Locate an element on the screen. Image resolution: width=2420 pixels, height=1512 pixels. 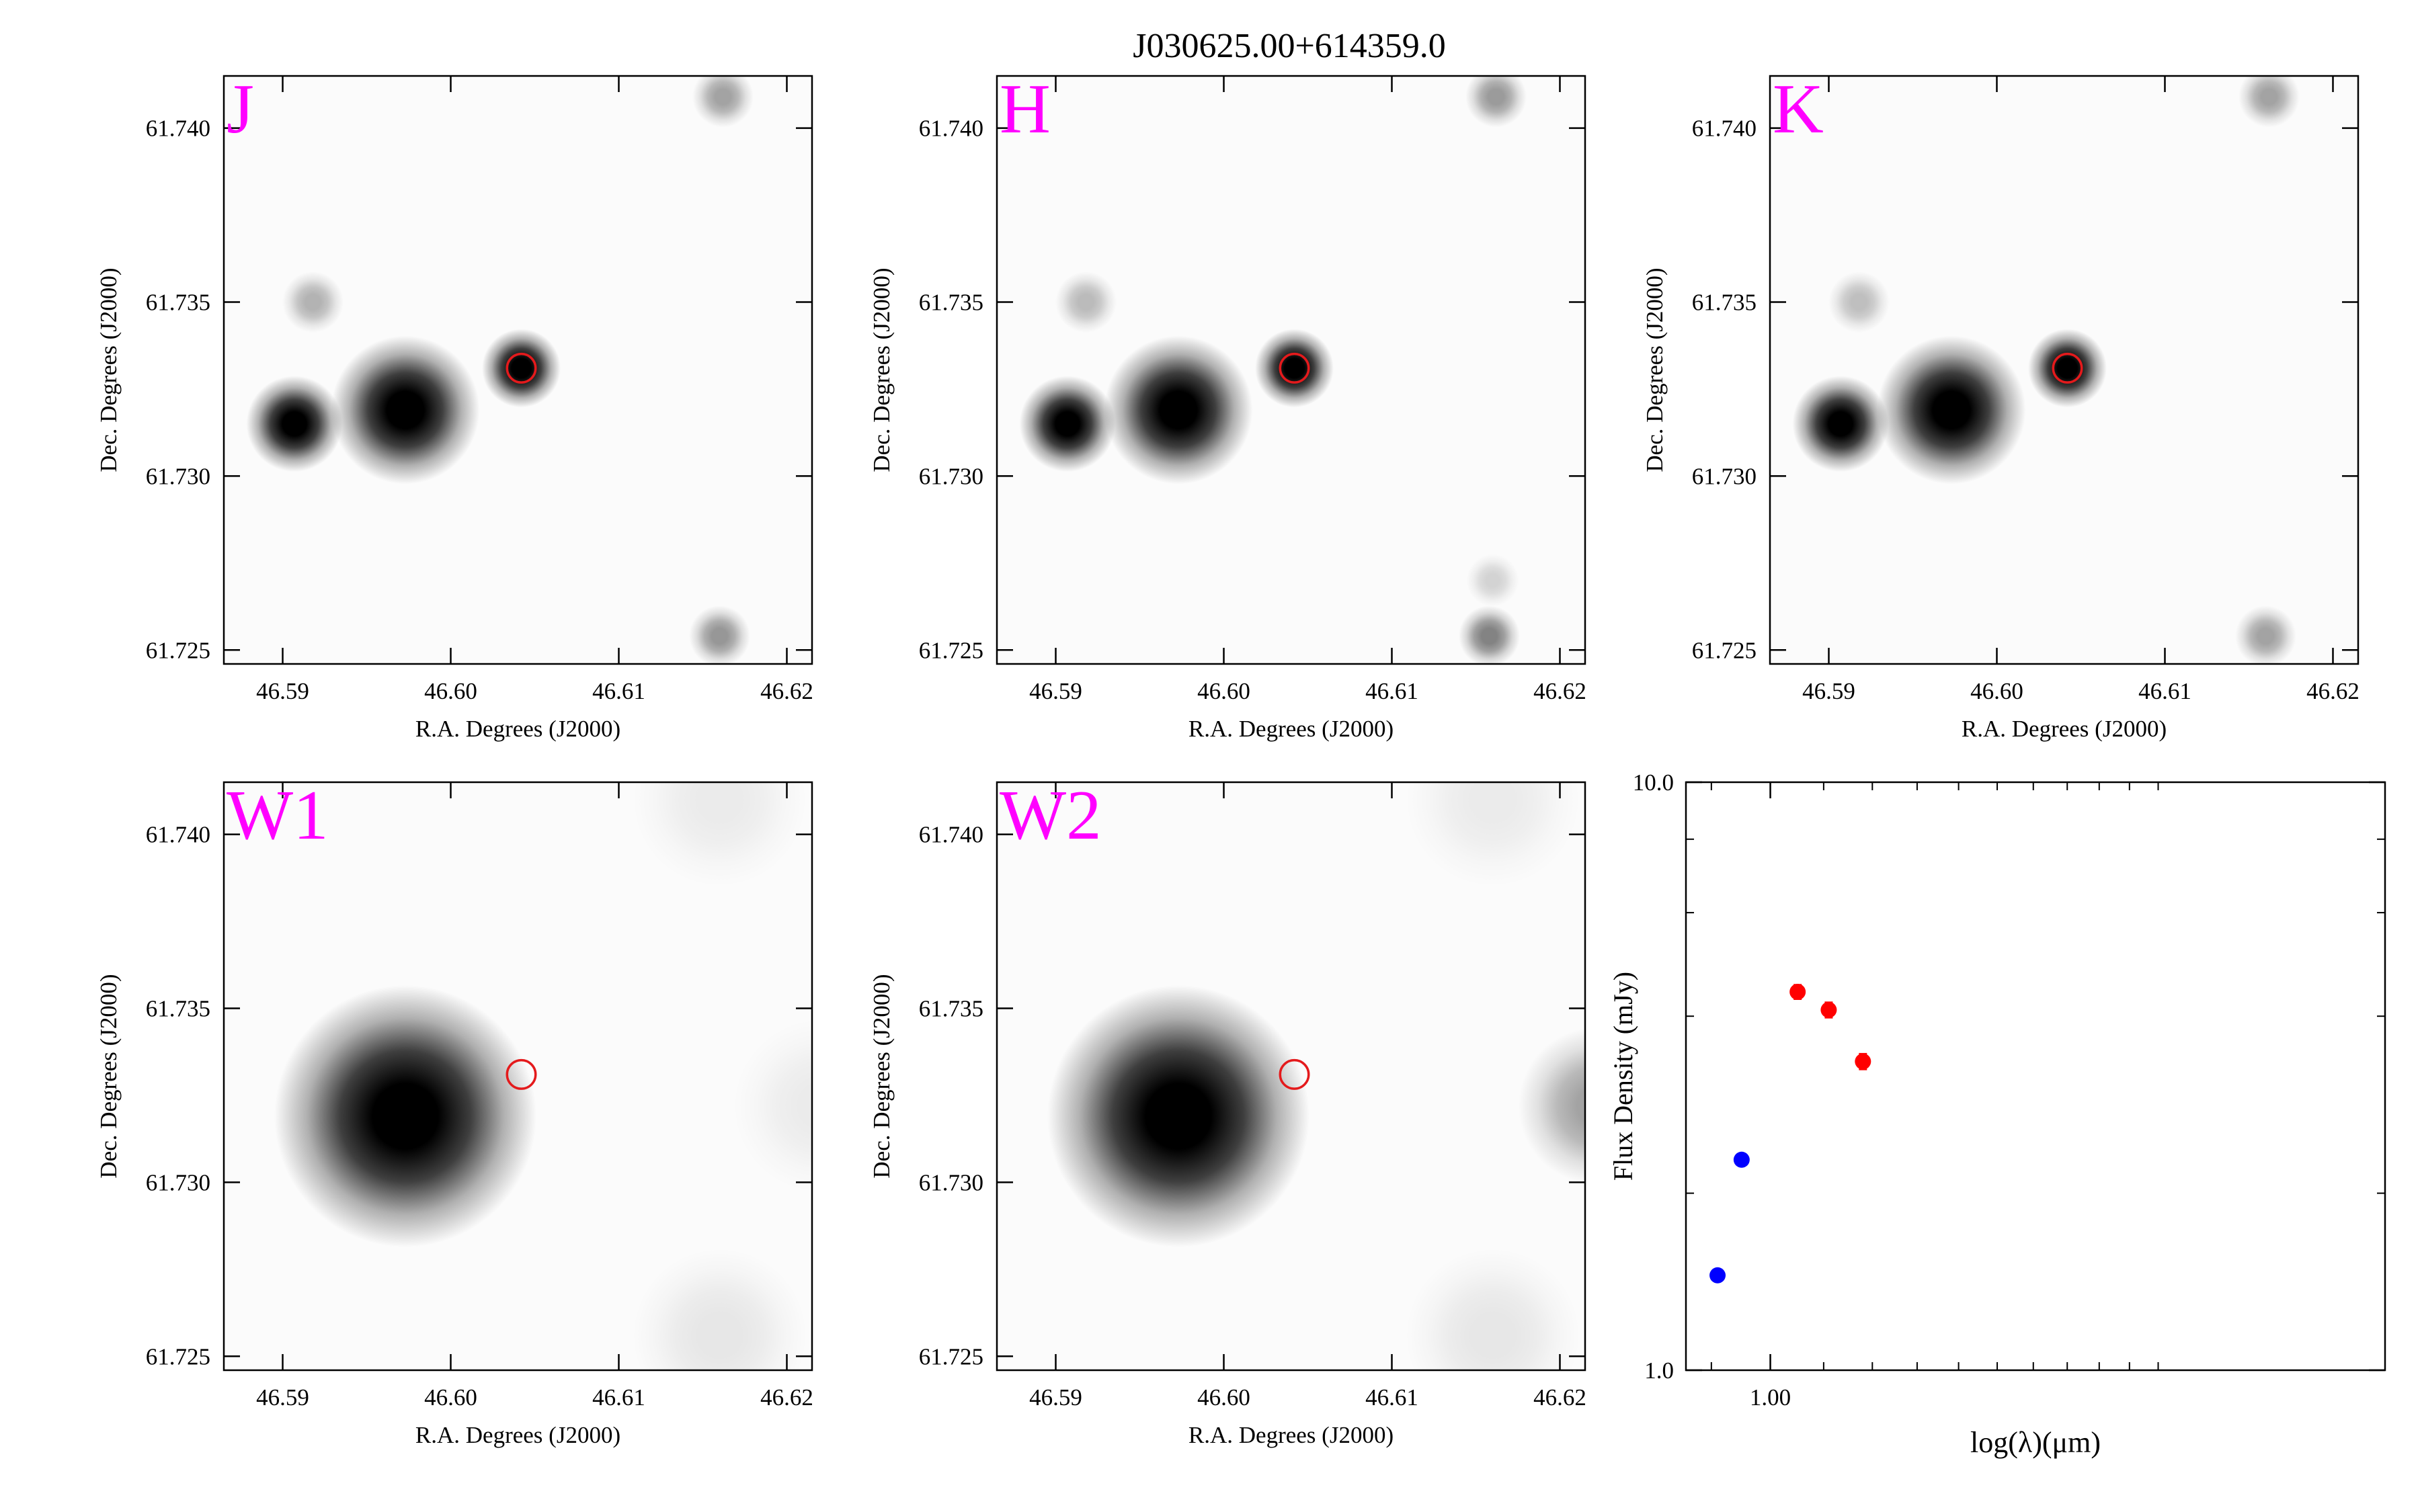
band-label: W2 is located at coordinates (1051, 815).